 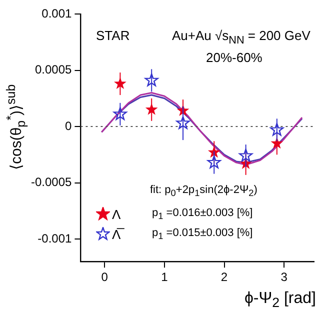 I want to click on y-tick-label: -0.0005, so click(x=51, y=182).